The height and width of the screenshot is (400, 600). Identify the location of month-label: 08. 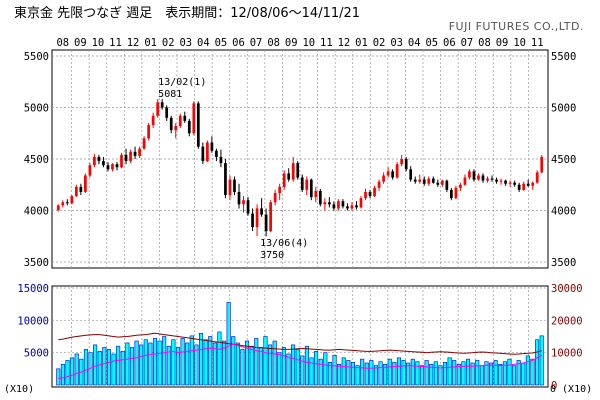
(62, 43).